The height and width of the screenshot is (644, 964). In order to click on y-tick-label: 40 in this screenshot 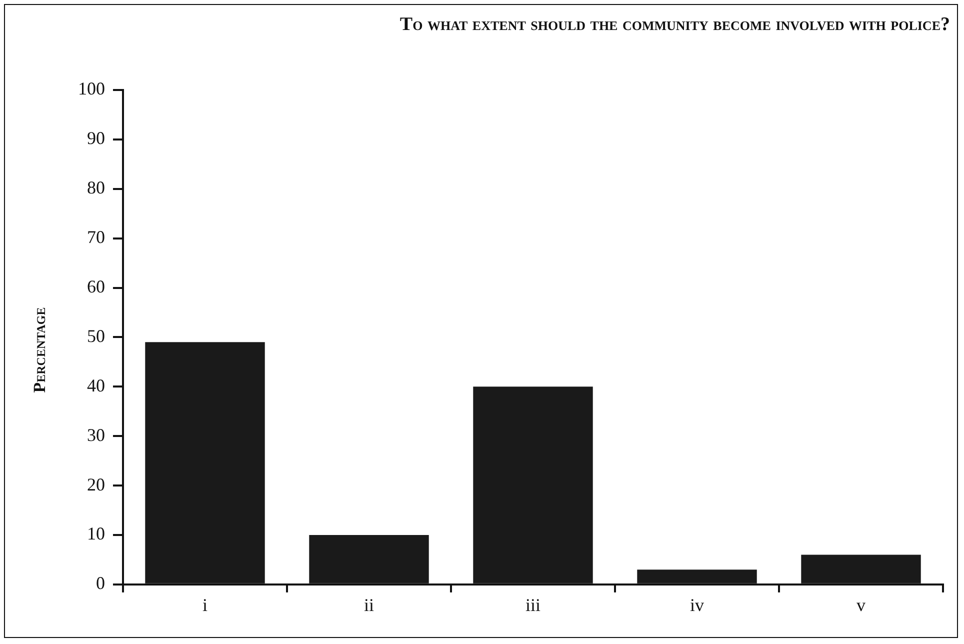, I will do `click(96, 385)`.